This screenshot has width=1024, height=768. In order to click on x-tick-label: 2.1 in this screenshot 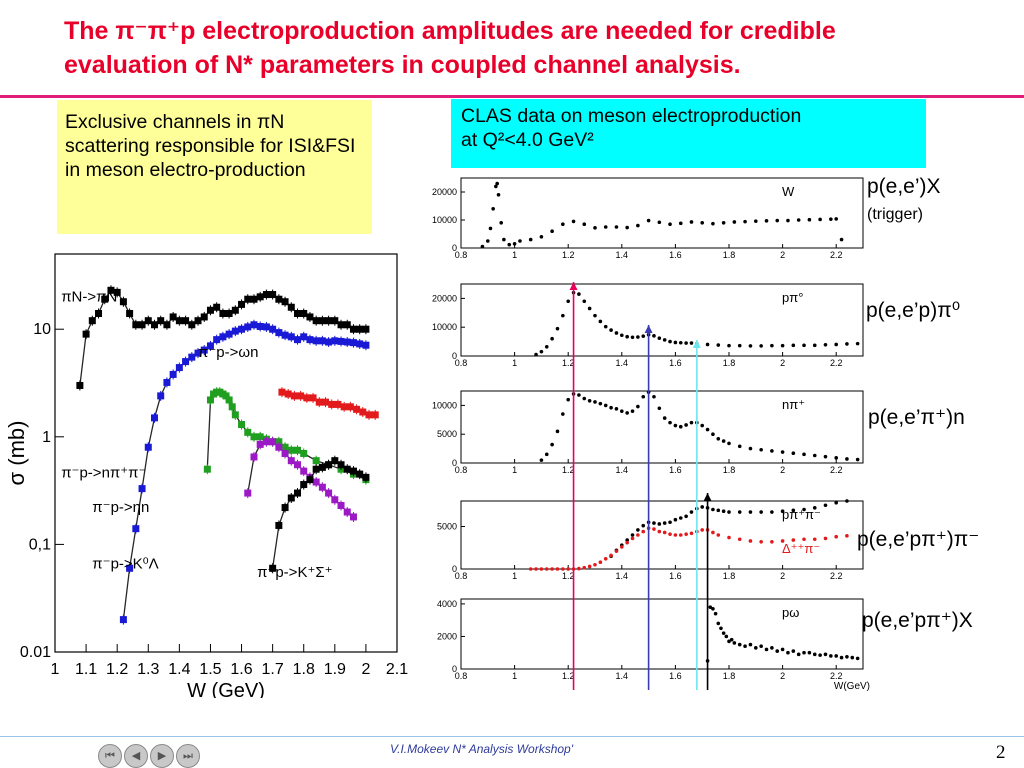, I will do `click(397, 669)`.